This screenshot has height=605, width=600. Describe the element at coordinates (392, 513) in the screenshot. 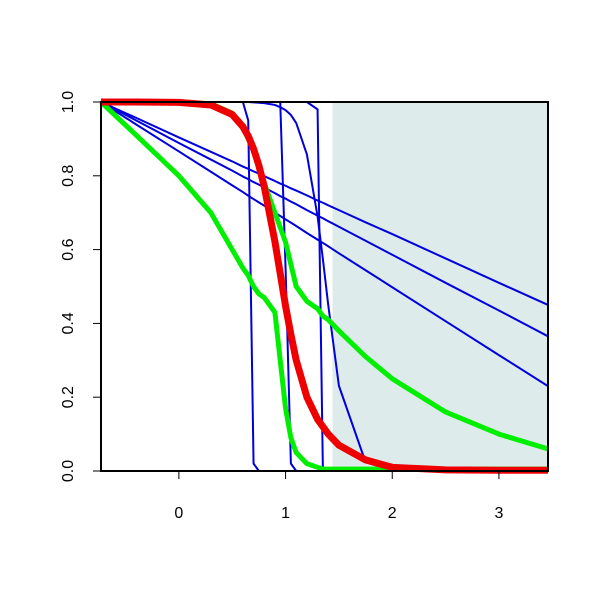

I see `x-tick-label: 2` at that location.